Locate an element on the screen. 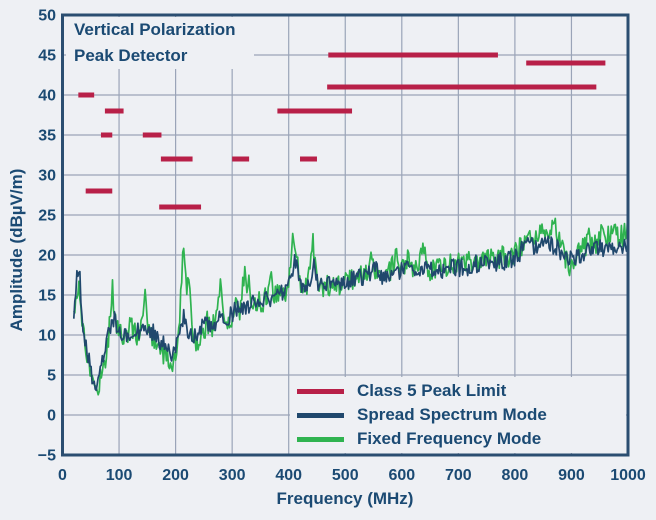 Image resolution: width=656 pixels, height=520 pixels. x-tick-label: 200 is located at coordinates (175, 475).